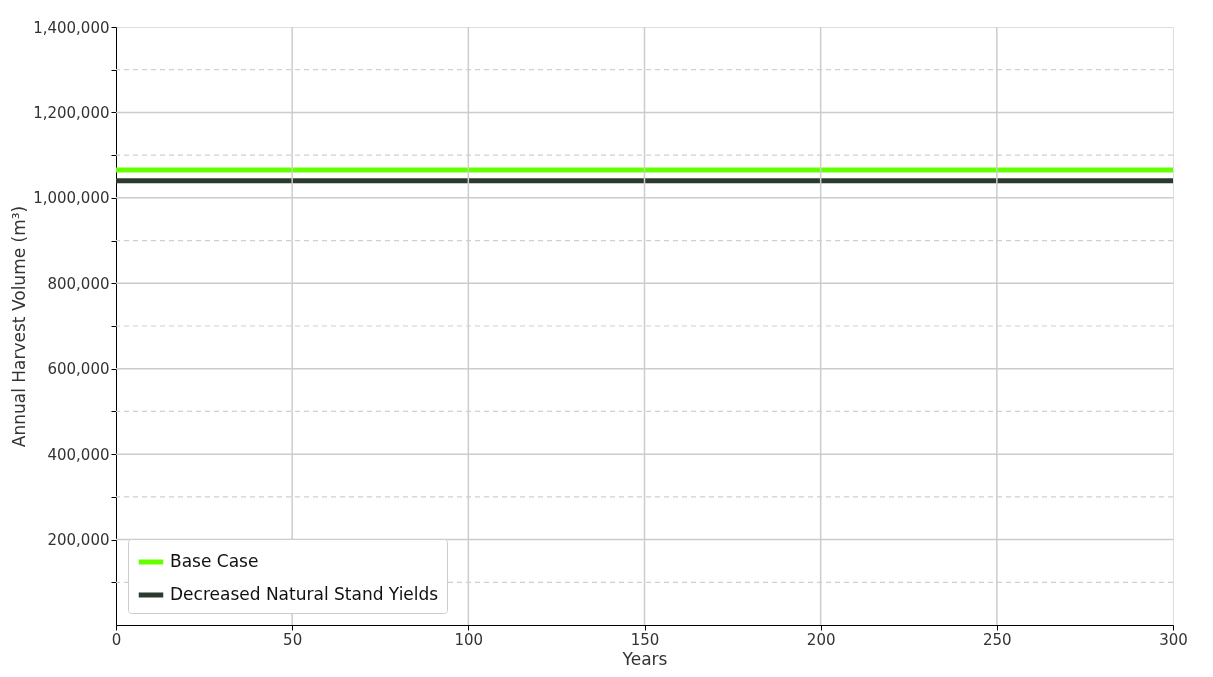 The width and height of the screenshot is (1213, 677). I want to click on x-tick-label: 250, so click(997, 639).